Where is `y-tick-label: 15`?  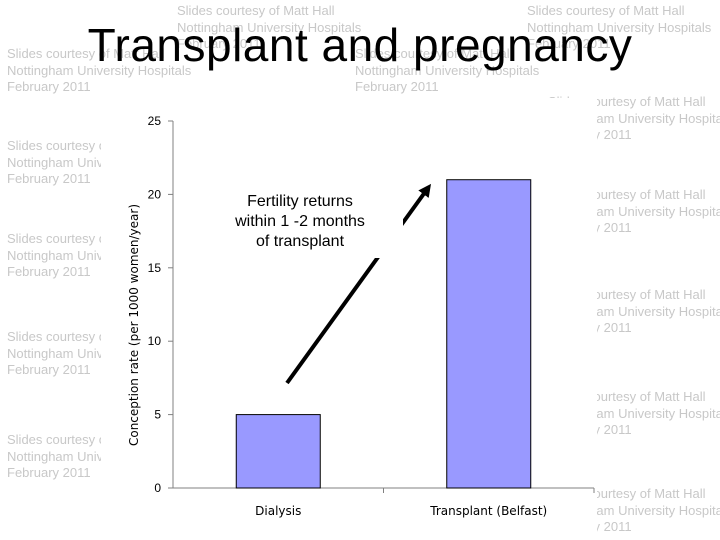
y-tick-label: 15 is located at coordinates (155, 268).